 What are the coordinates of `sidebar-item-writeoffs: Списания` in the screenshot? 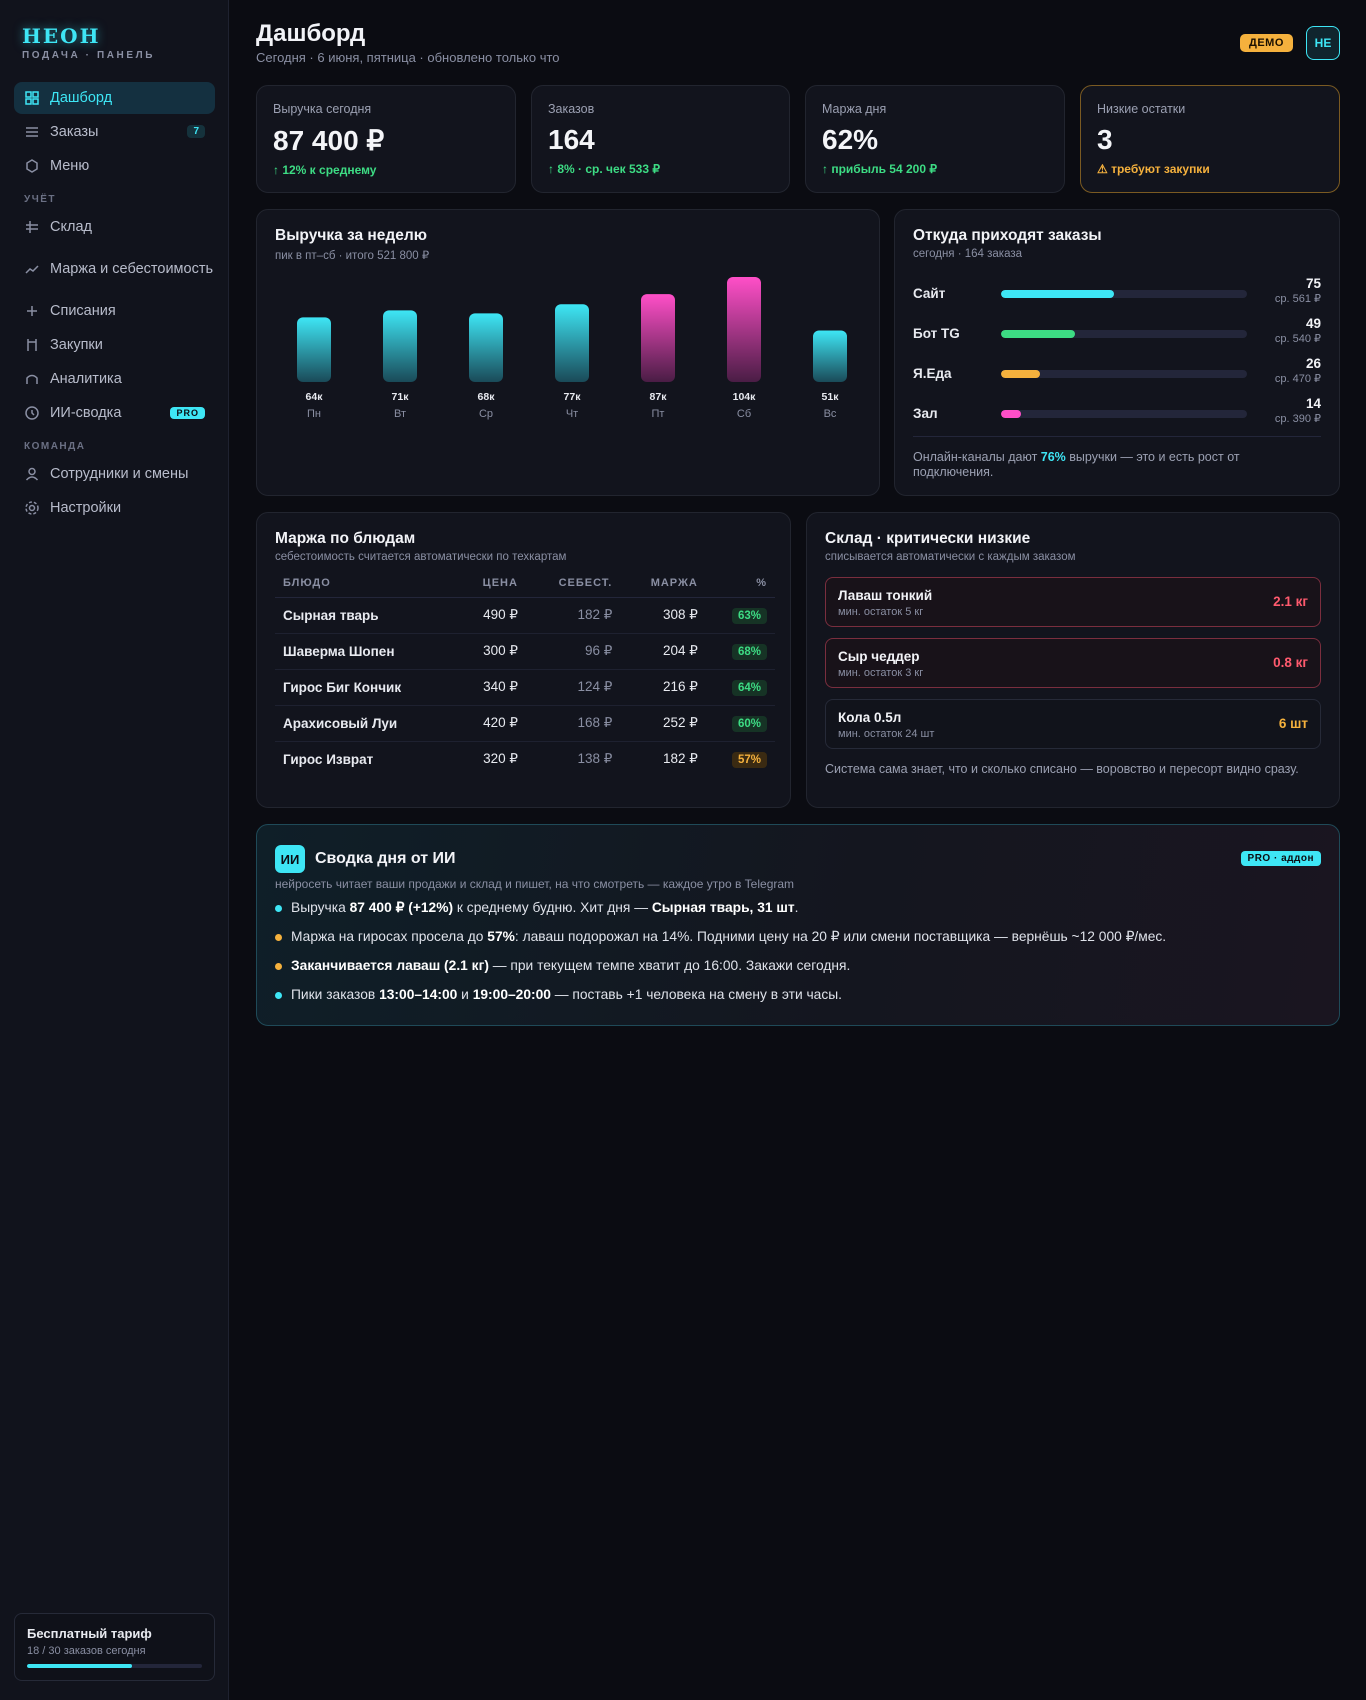 It's located at (114, 311).